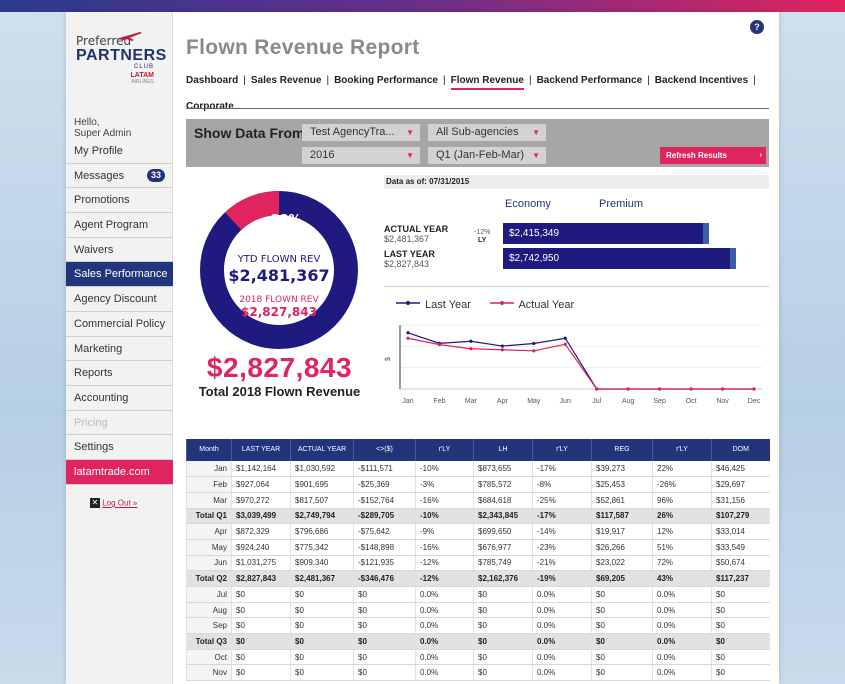 The width and height of the screenshot is (845, 684). Describe the element at coordinates (209, 673) in the screenshot. I see `row-month-cell: Nov` at that location.